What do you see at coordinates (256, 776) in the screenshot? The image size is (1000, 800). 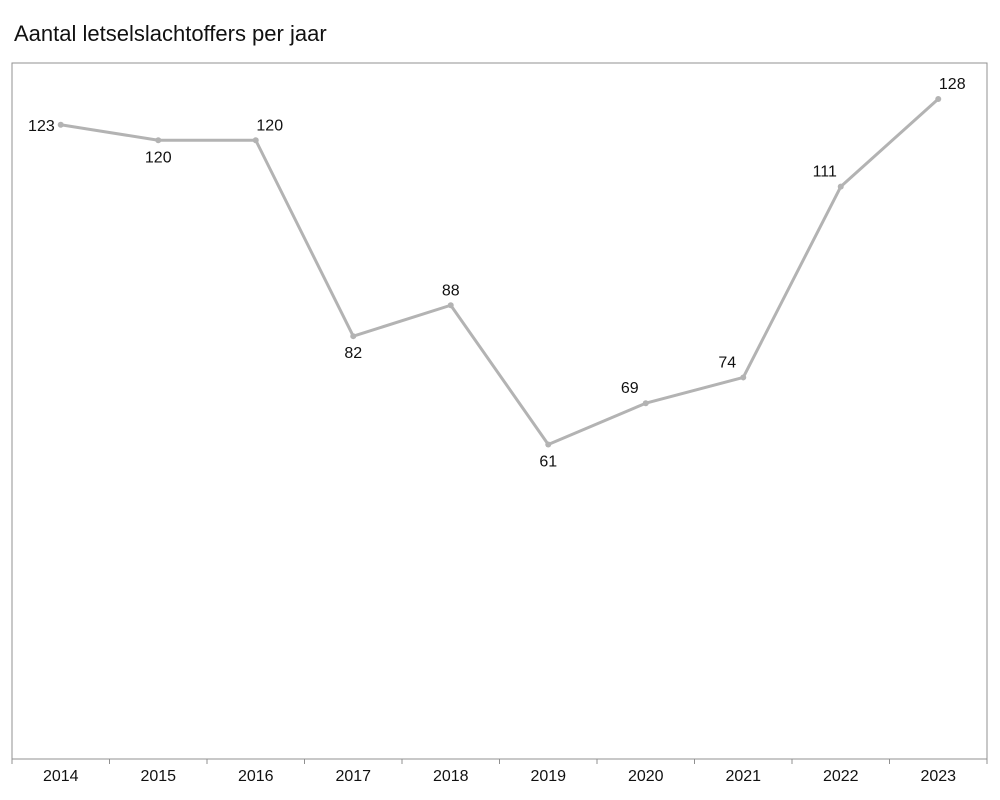 I see `x-tick-label: 2016` at bounding box center [256, 776].